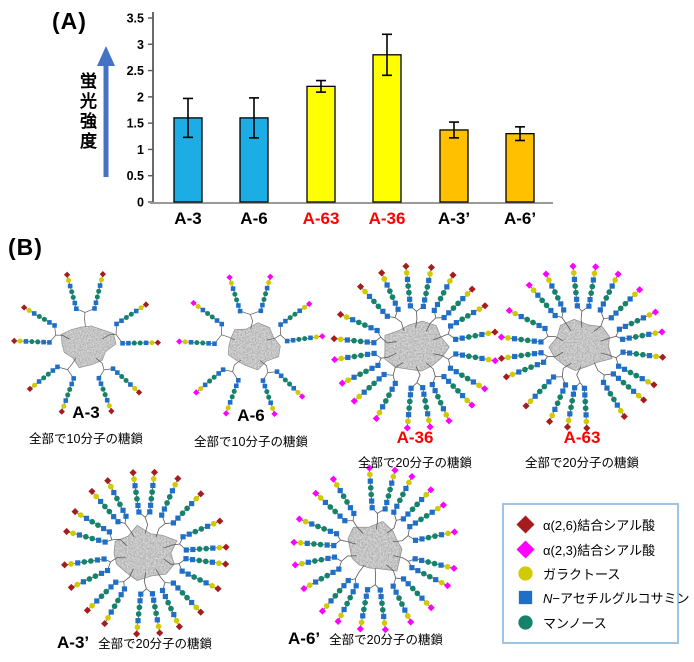  I want to click on panel-a-label: (A), so click(69, 21).